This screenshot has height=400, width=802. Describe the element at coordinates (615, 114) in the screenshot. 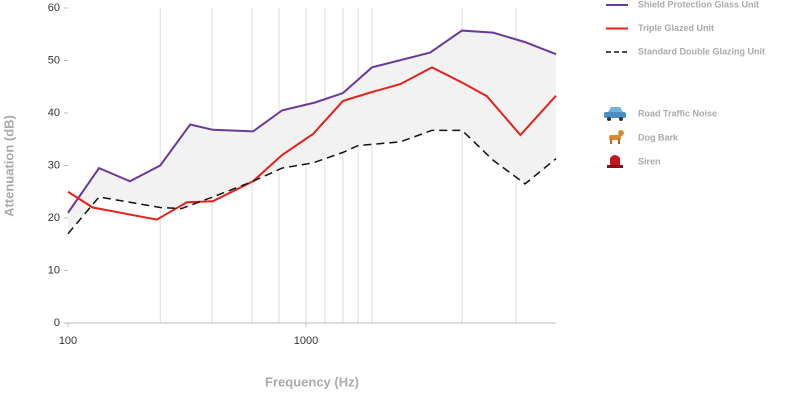

I see `car-icon` at that location.